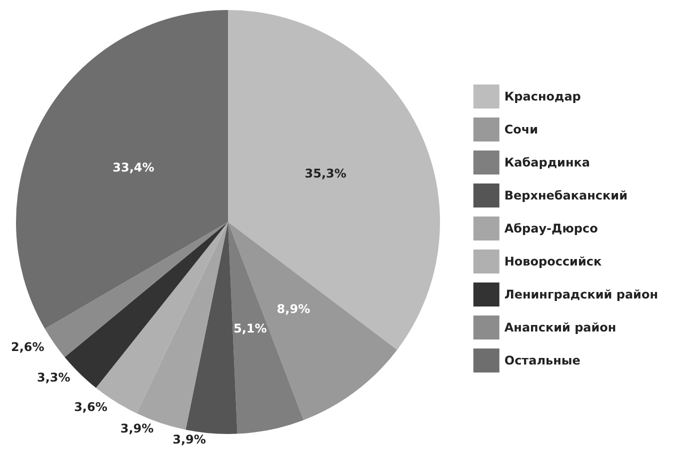 This screenshot has width=681, height=457. Describe the element at coordinates (542, 361) in the screenshot. I see `legend-label: Остальные` at that location.